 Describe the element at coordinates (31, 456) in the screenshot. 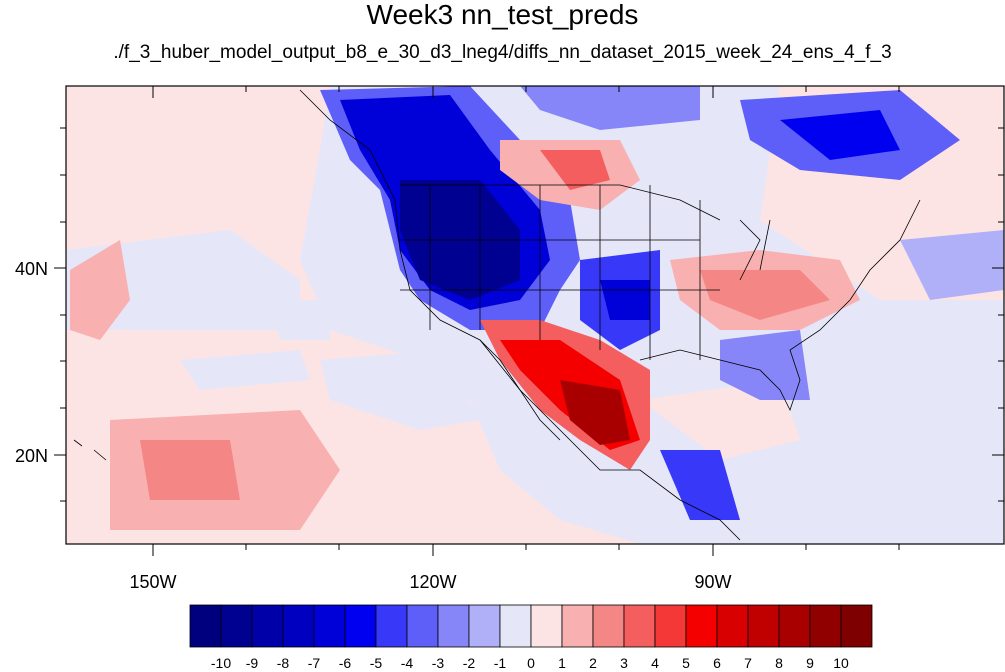

I see `lat-tick-label: 20N` at that location.